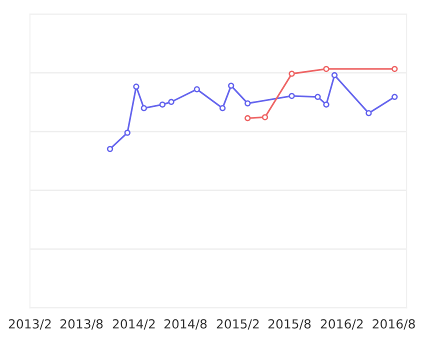 This screenshot has height=351, width=428. I want to click on x-tick-label: 2015/2, so click(237, 324).